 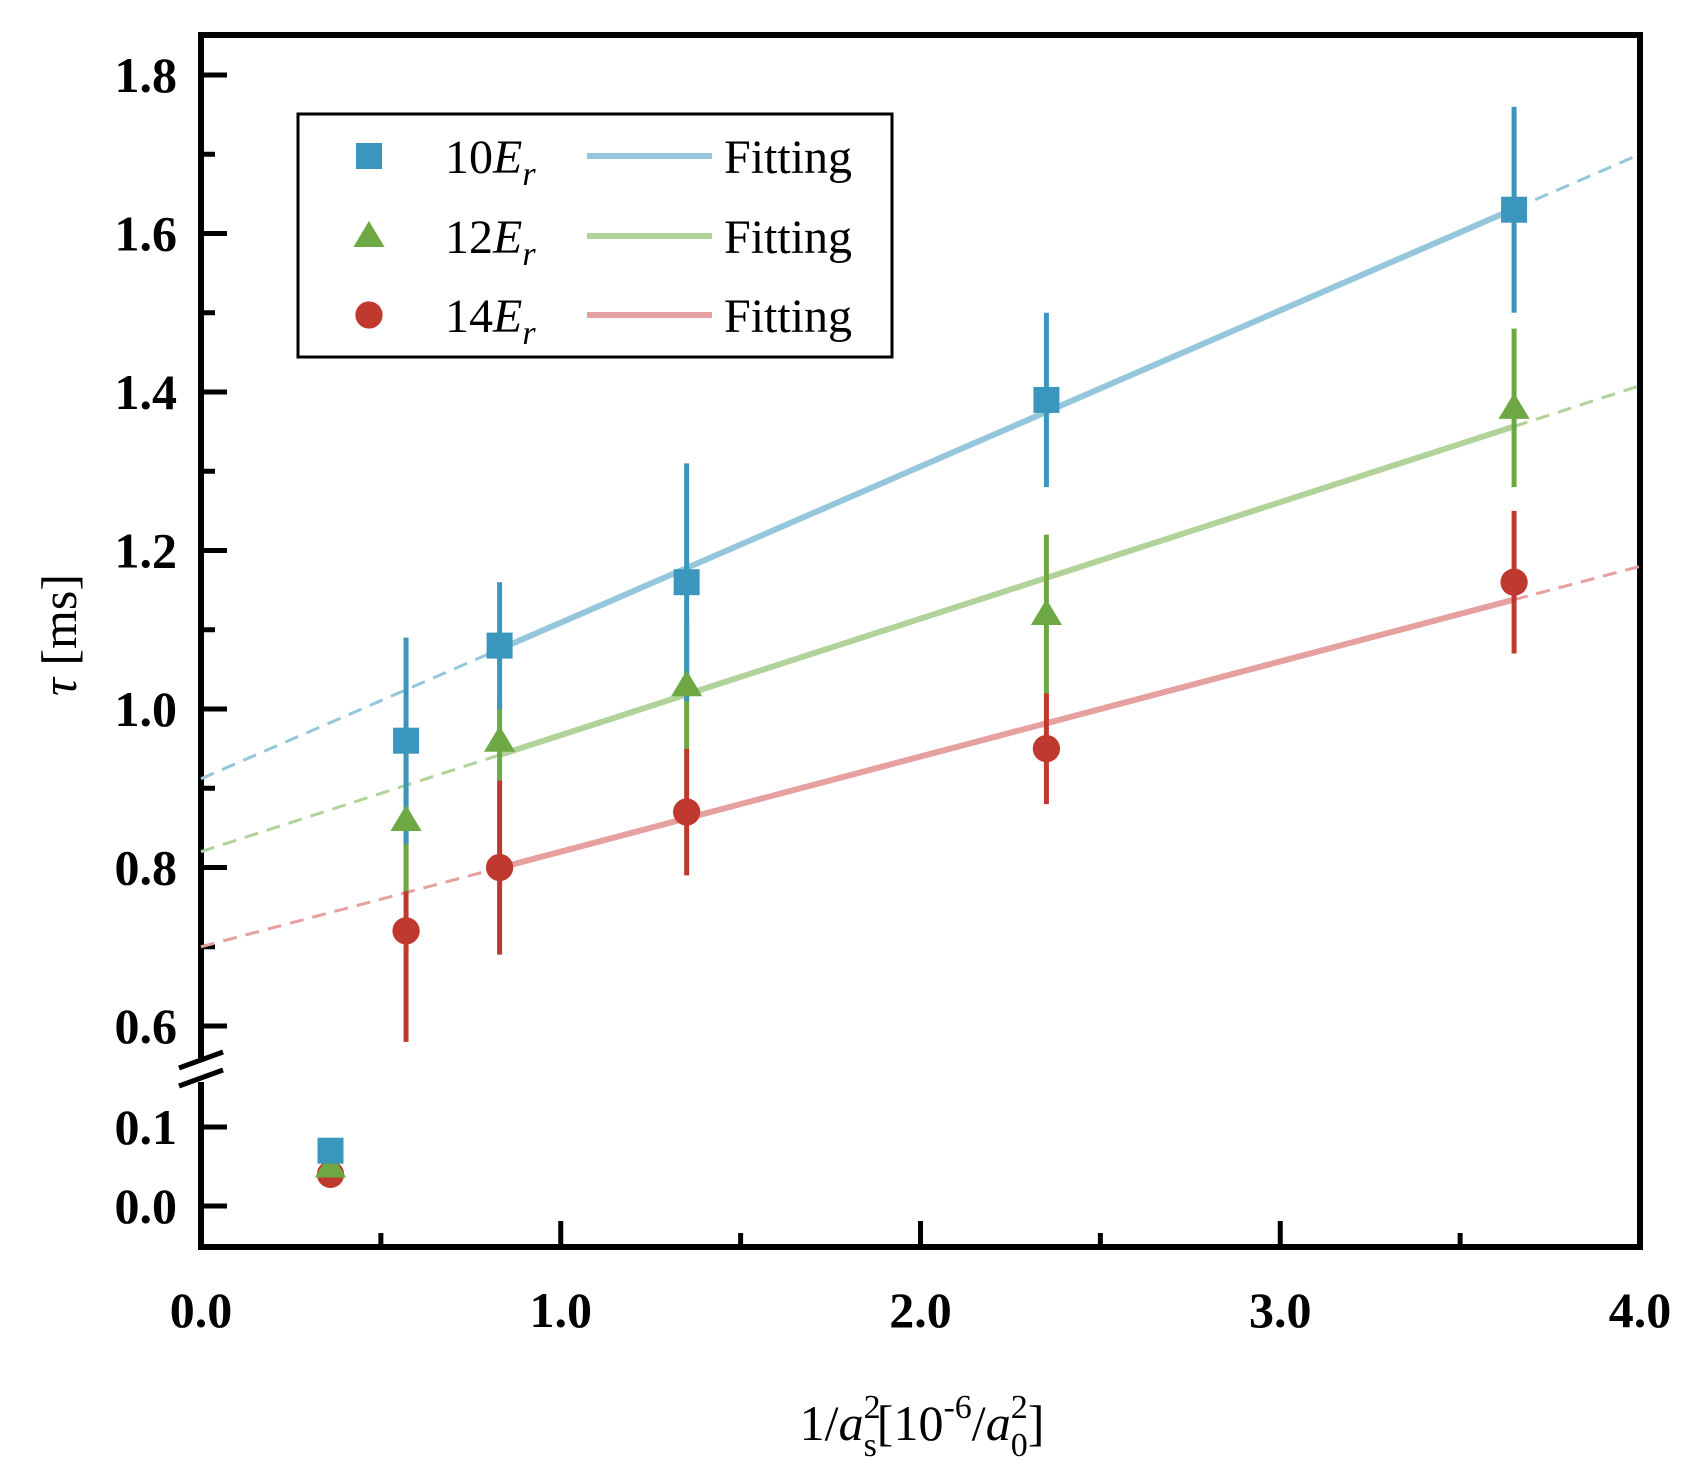 What do you see at coordinates (469, 157) in the screenshot?
I see `legend-label-number: 10` at bounding box center [469, 157].